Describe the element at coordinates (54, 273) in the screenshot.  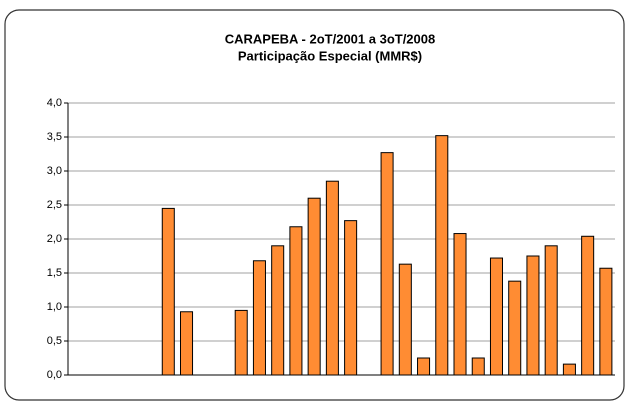
I see `y-tick-label: 1,5` at that location.